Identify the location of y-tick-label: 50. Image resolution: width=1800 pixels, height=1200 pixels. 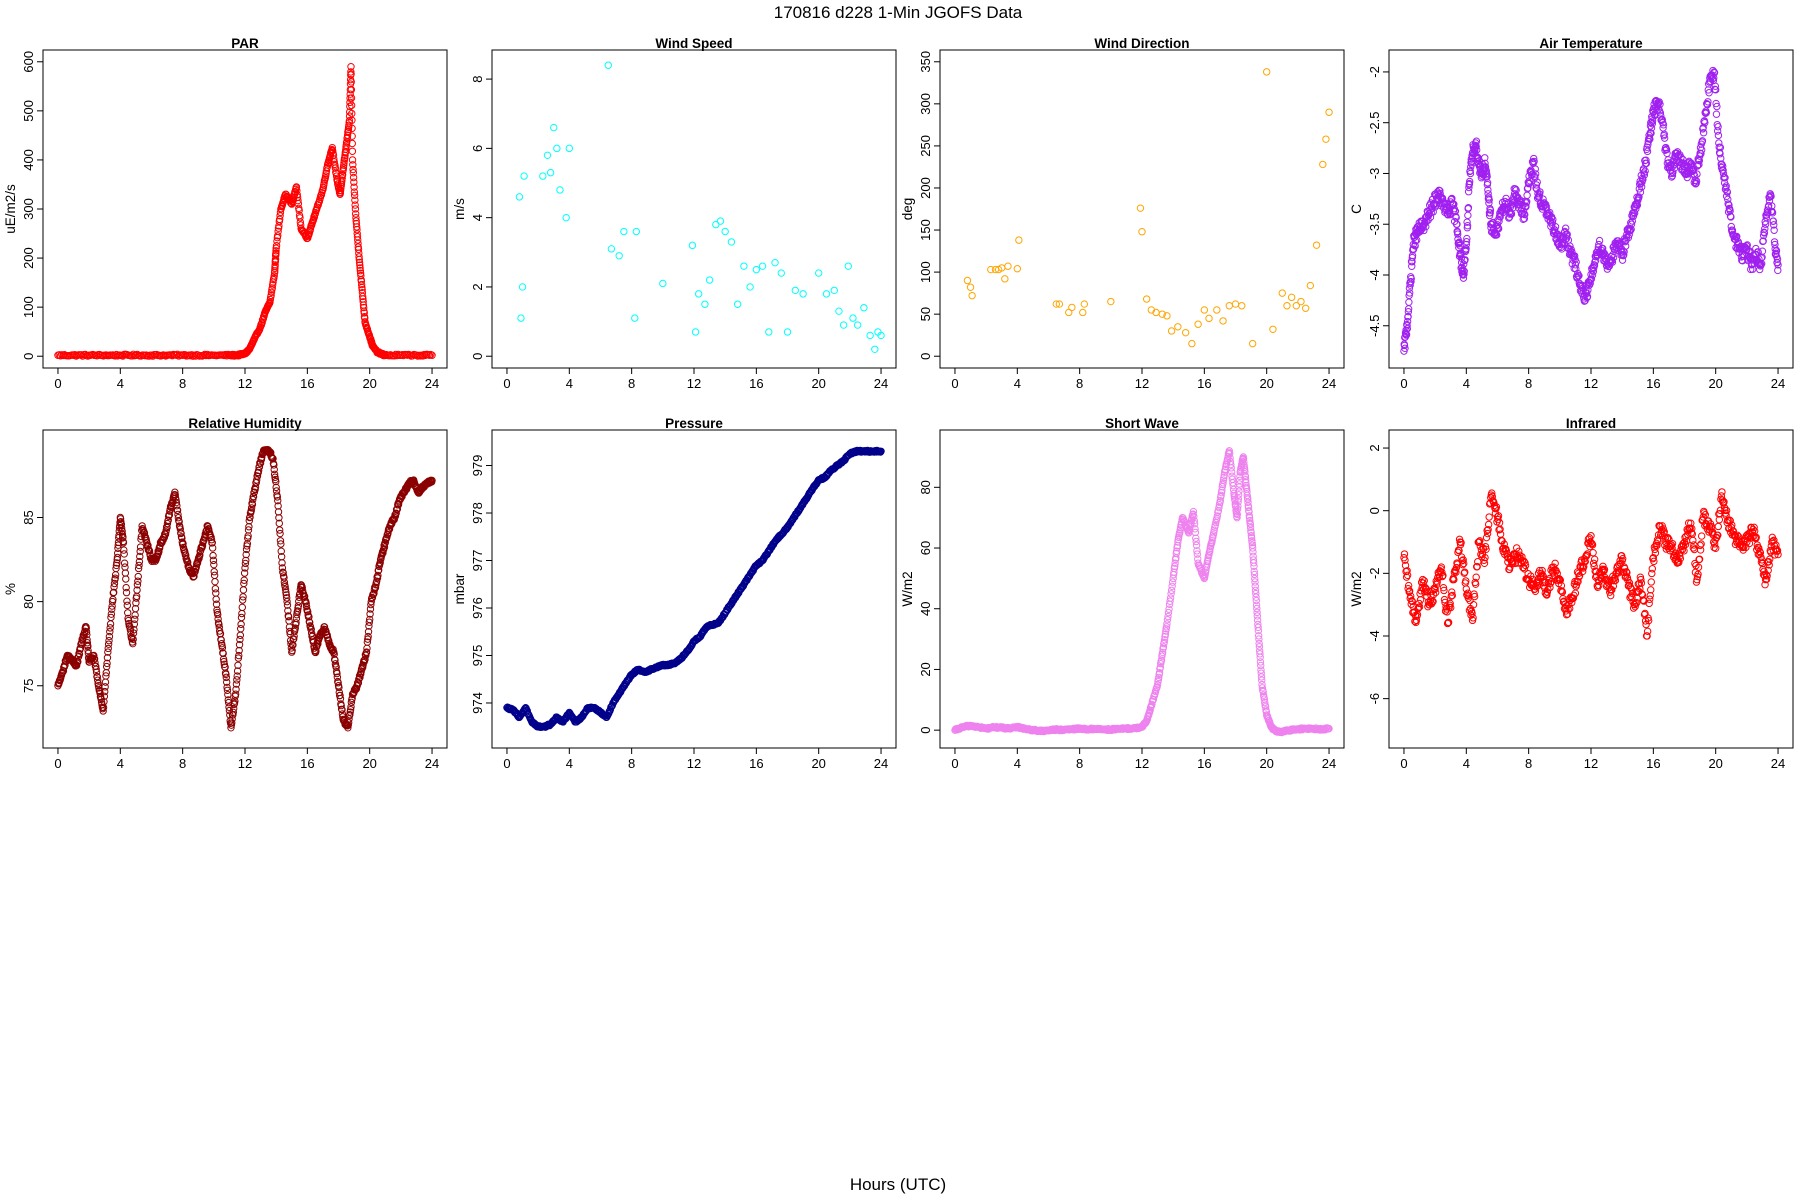
(925, 314).